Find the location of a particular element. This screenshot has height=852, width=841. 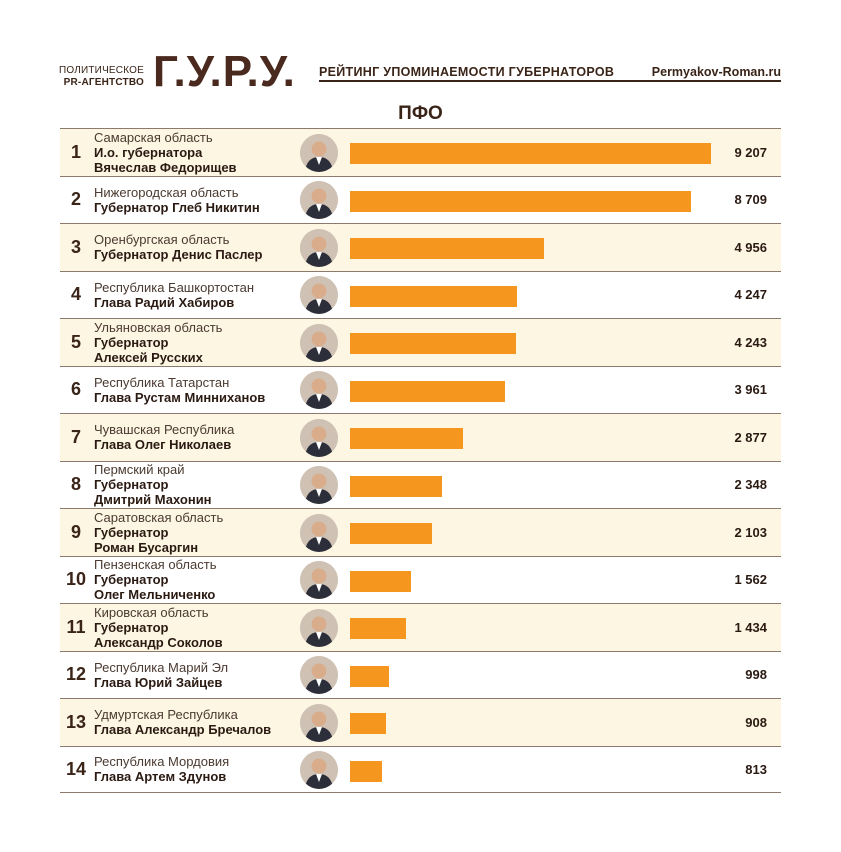

data-label: 1 434 is located at coordinates (750, 627).